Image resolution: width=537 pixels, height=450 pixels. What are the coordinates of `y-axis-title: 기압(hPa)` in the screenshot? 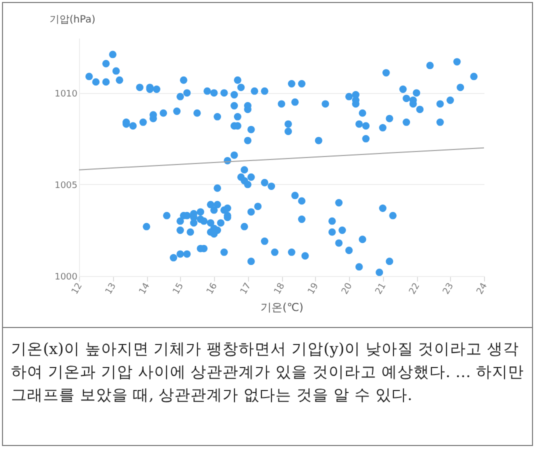 It's located at (73, 20).